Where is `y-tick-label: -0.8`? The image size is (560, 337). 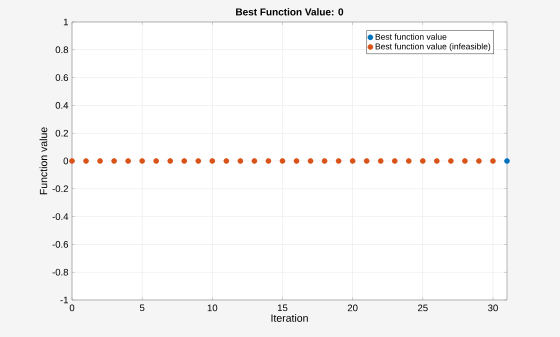 y-tick-label: -0.8 is located at coordinates (60, 272).